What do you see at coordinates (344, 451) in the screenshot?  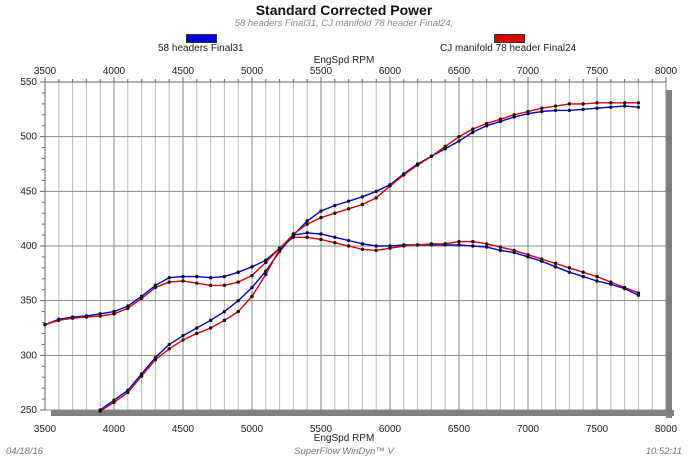 I see `footer-software: SuperFlow WinDyn™ V` at bounding box center [344, 451].